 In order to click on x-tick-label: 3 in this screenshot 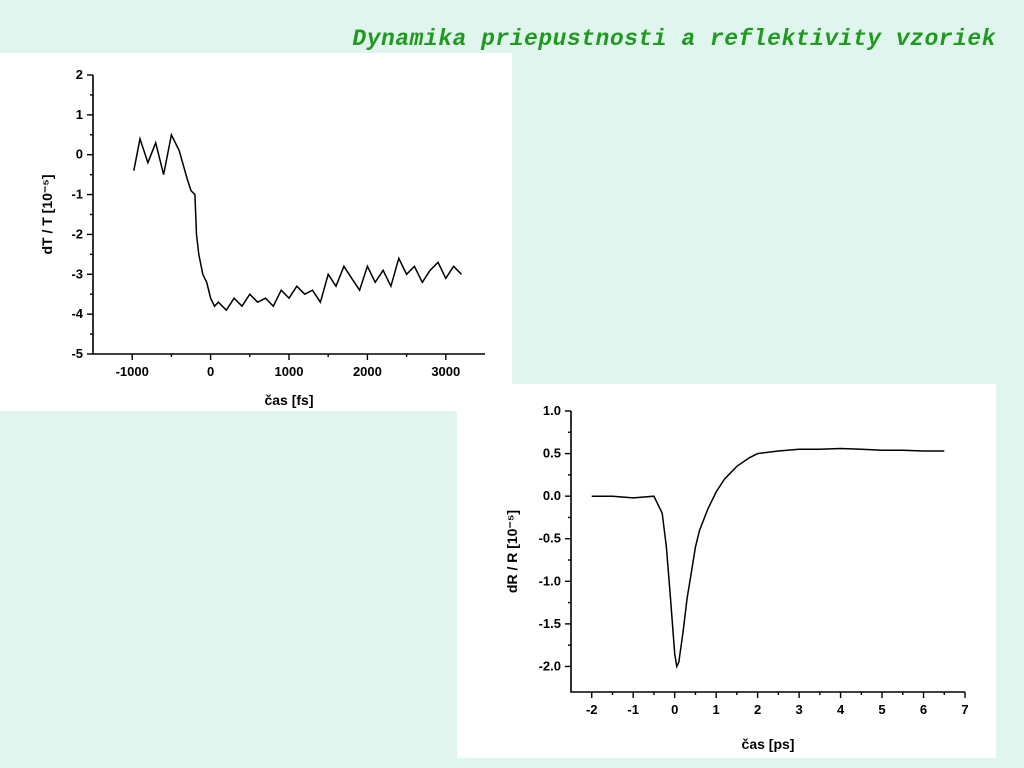, I will do `click(798, 709)`.